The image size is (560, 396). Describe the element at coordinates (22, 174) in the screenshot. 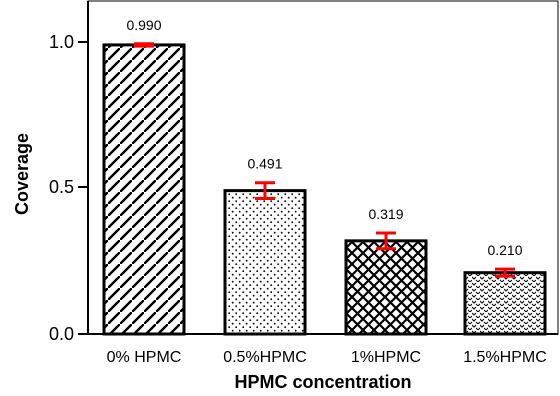

I see `y-axis-title: Coverage` at that location.